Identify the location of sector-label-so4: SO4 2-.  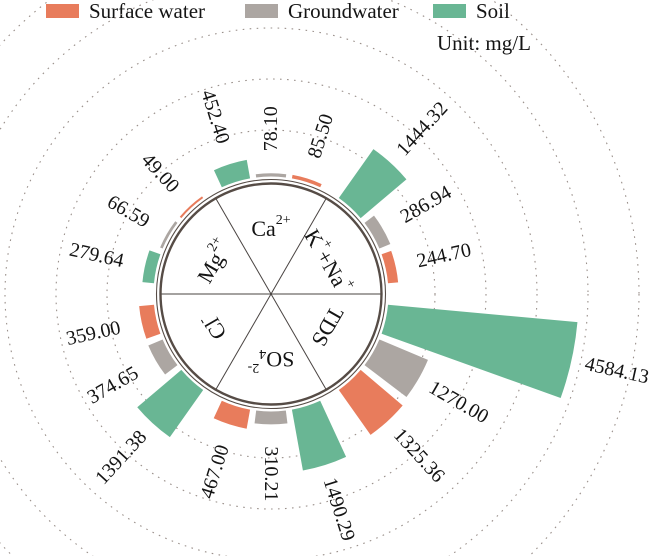
(270, 361).